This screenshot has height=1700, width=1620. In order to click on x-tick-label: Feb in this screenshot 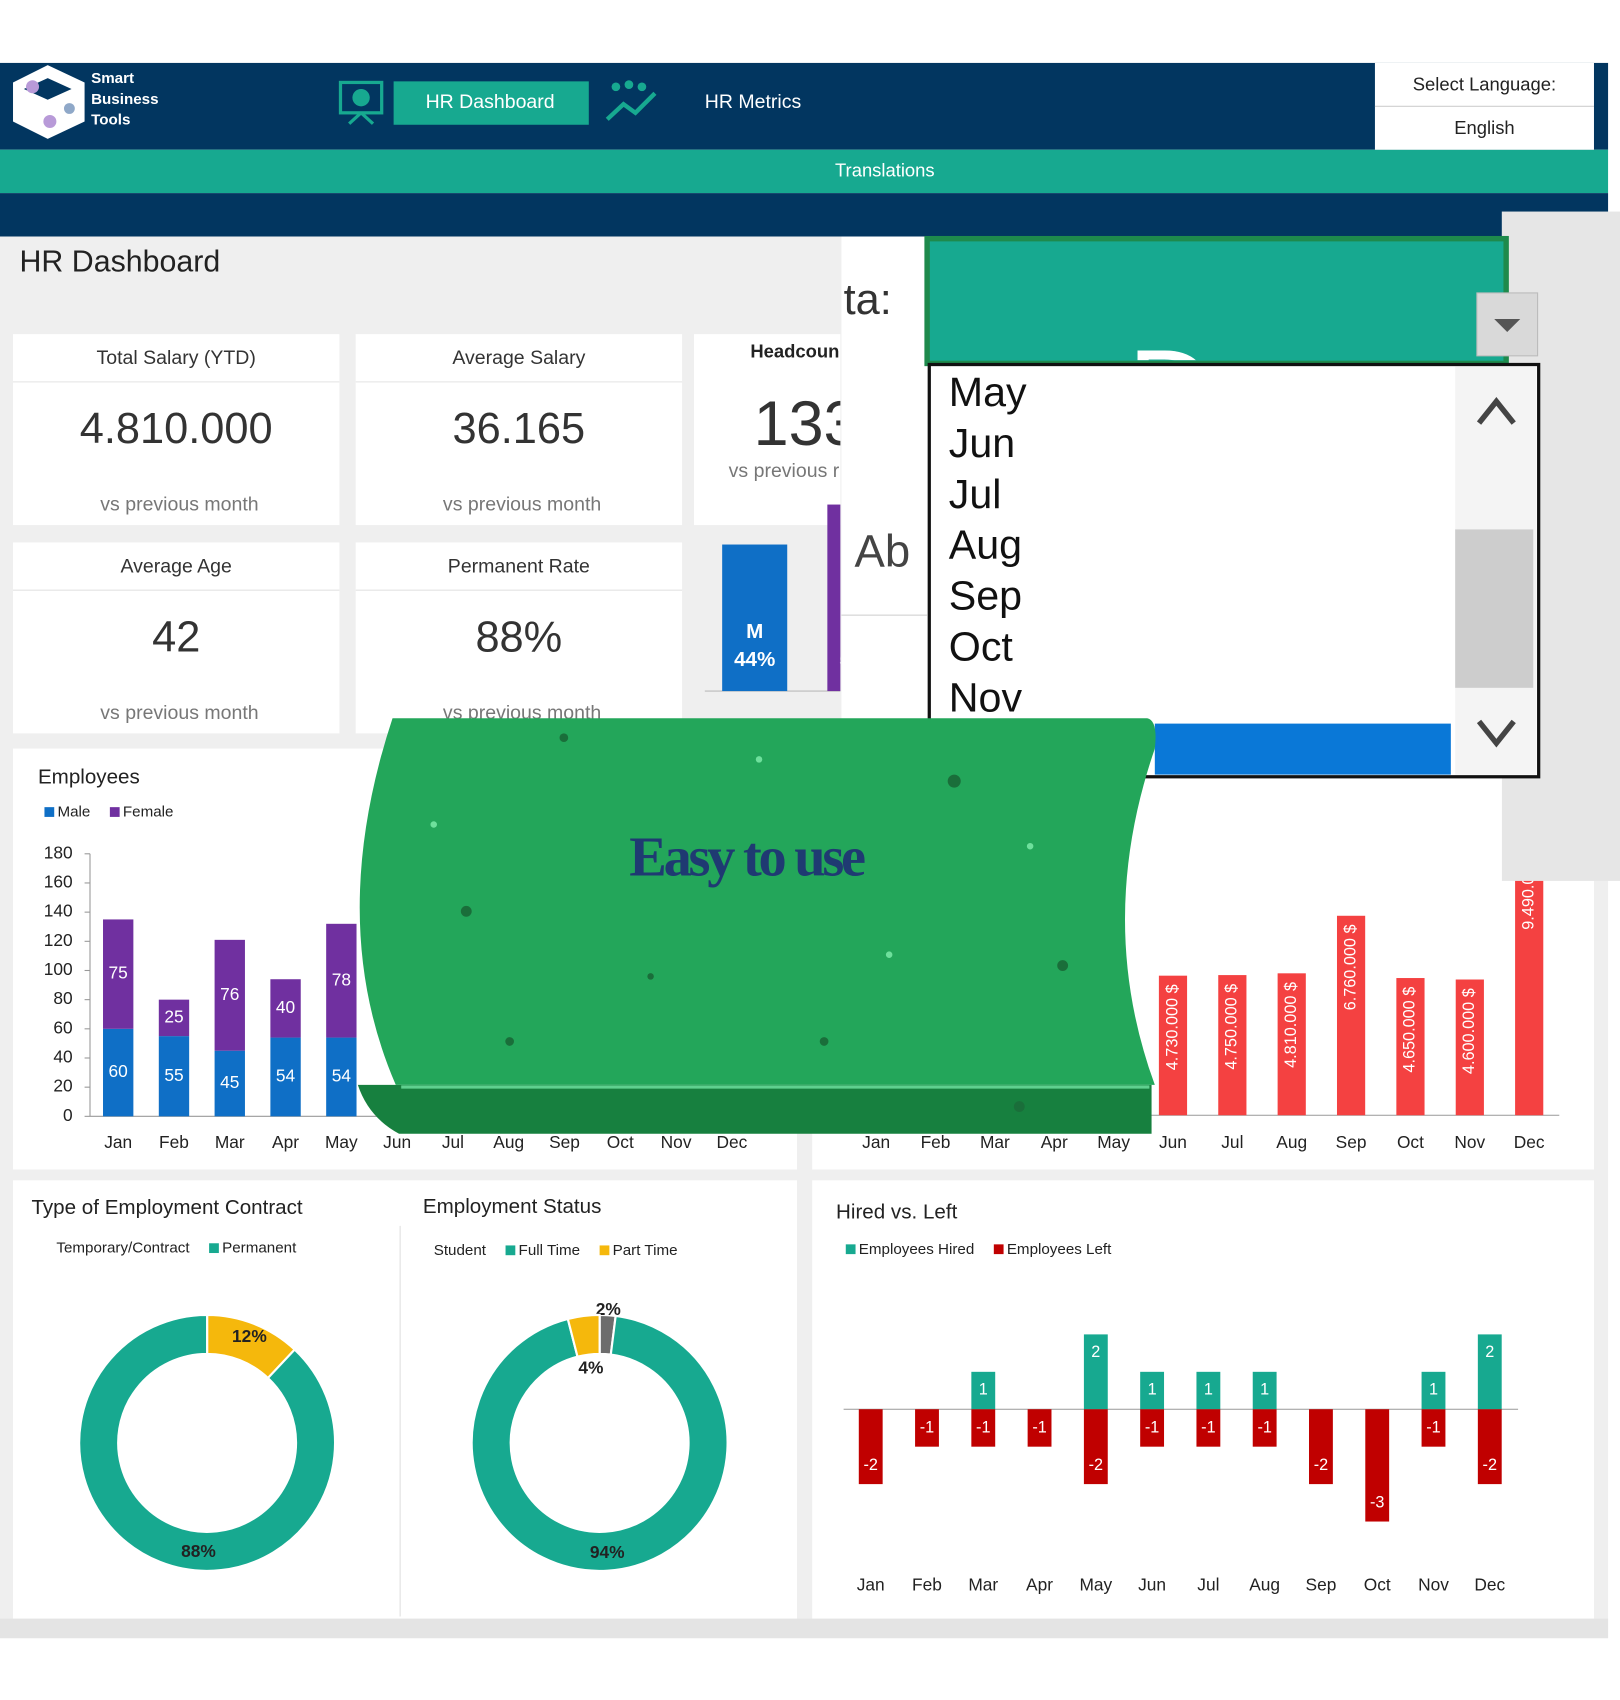, I will do `click(174, 1142)`.